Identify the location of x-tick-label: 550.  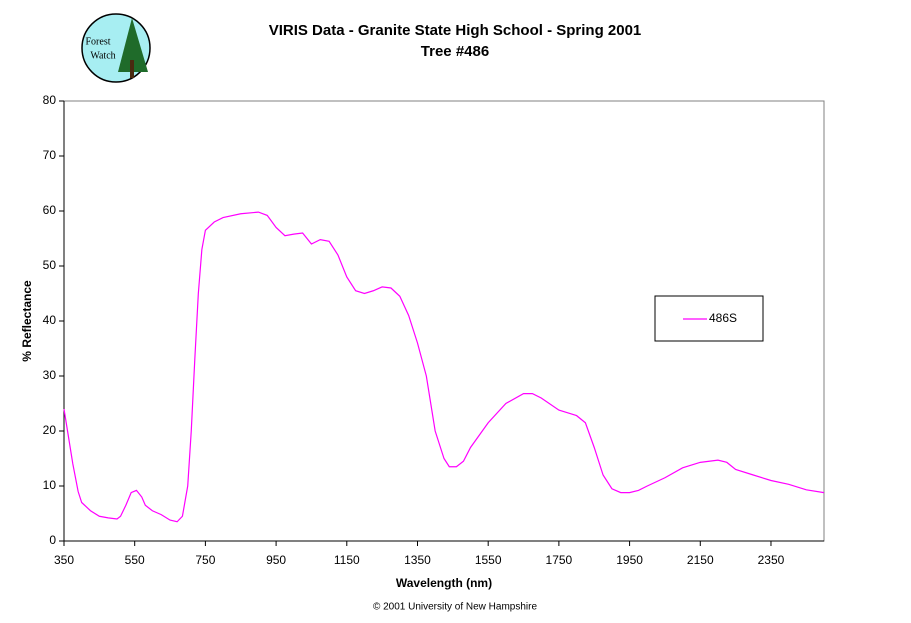
(135, 560).